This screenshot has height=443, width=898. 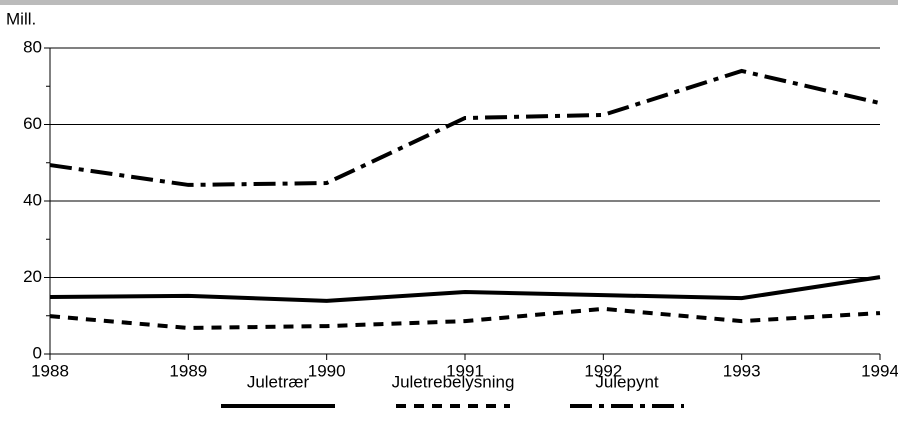 What do you see at coordinates (327, 370) in the screenshot?
I see `x-tick-label: 1990` at bounding box center [327, 370].